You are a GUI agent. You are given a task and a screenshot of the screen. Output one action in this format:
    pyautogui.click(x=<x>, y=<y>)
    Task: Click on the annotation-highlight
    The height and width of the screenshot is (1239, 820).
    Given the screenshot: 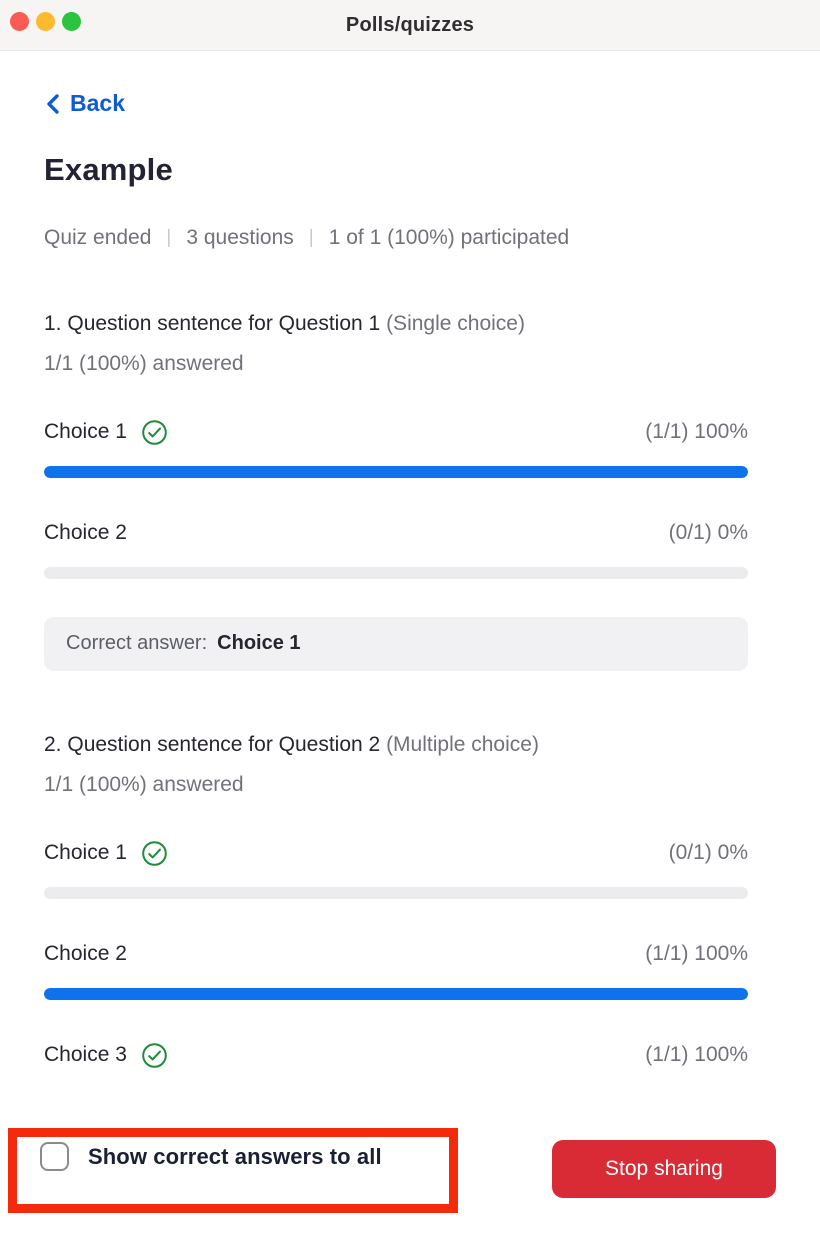 What is the action you would take?
    pyautogui.click(x=233, y=1170)
    